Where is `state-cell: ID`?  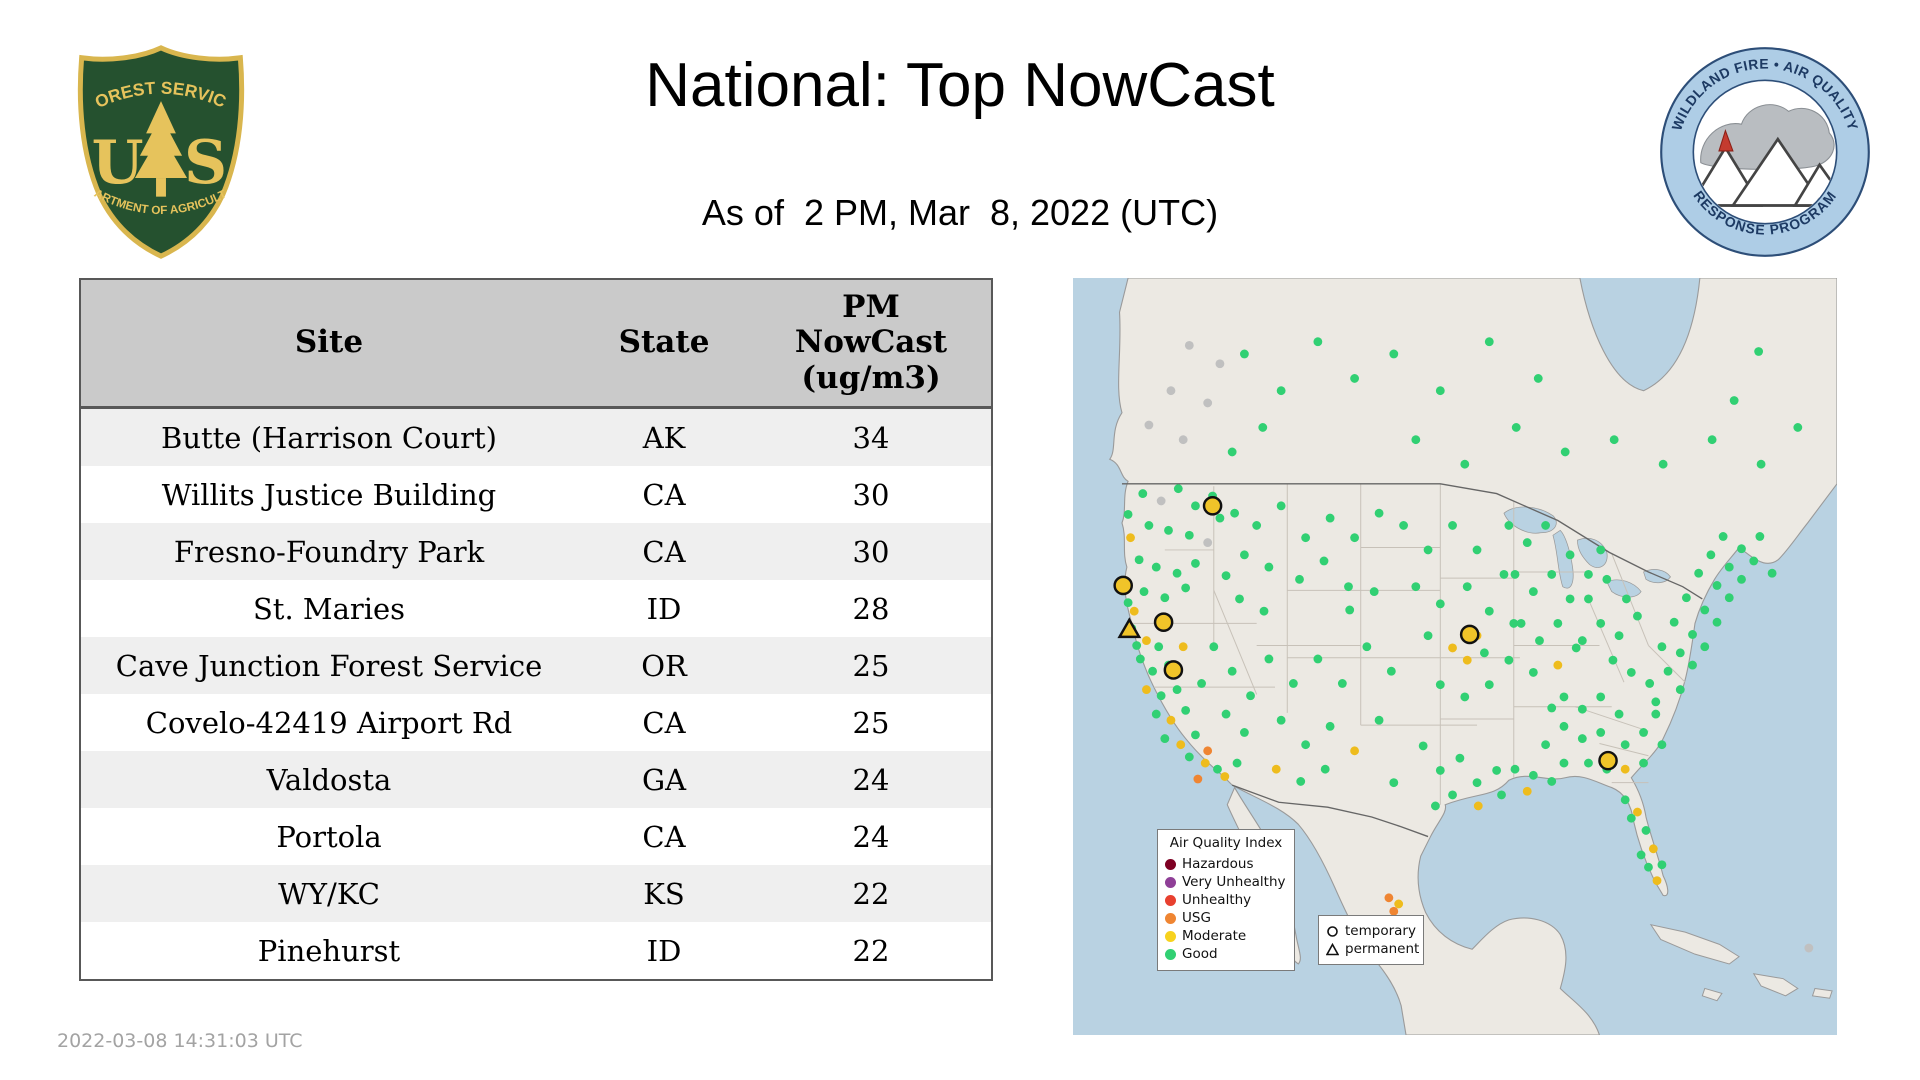
state-cell: ID is located at coordinates (664, 608).